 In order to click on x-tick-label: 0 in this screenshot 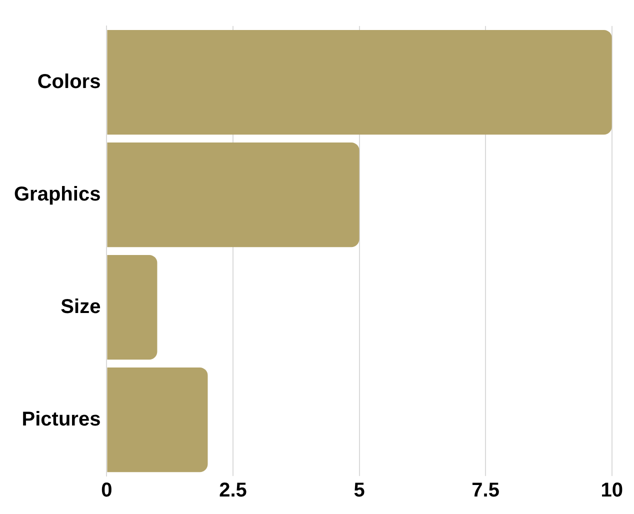, I will do `click(106, 491)`.